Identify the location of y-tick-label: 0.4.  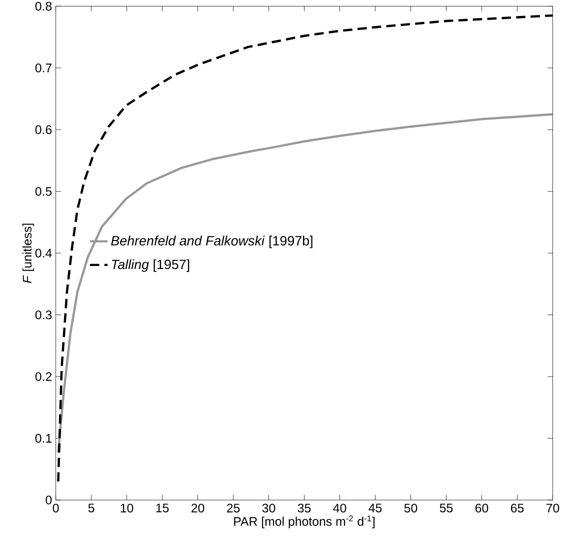
(43, 253).